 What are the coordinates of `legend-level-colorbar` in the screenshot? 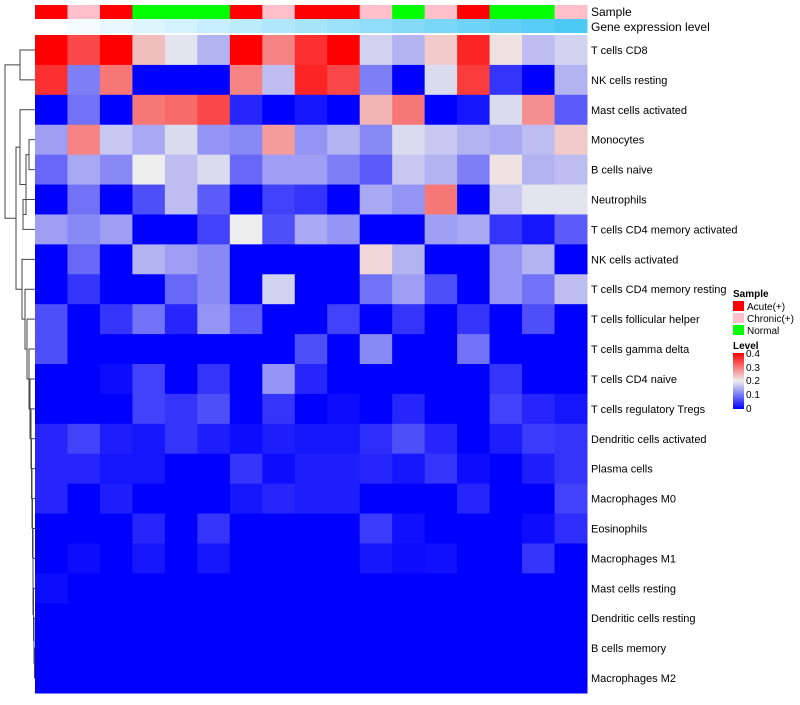 It's located at (738, 381).